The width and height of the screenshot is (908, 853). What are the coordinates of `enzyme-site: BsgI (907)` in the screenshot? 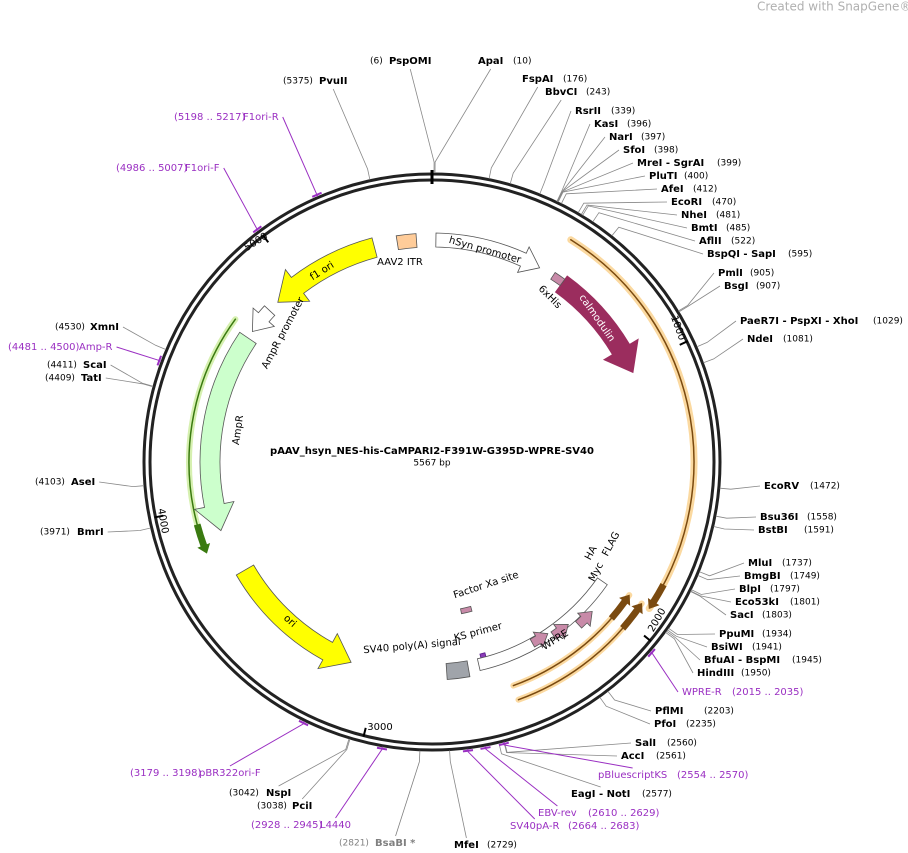 It's located at (729, 297).